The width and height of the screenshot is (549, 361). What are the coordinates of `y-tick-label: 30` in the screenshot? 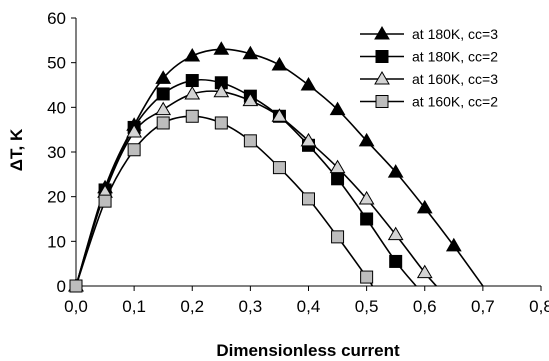 It's located at (56, 152).